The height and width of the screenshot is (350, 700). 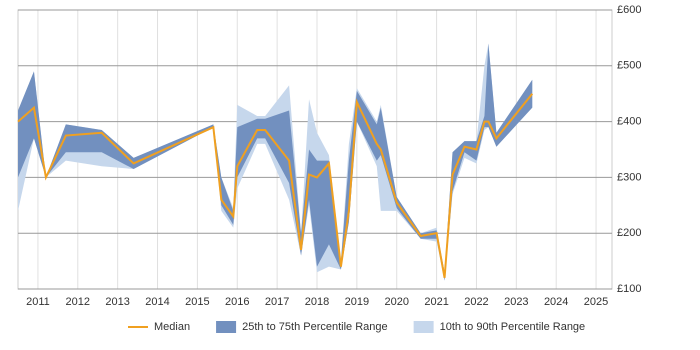 I want to click on y-tick-label: £300, so click(x=629, y=177).